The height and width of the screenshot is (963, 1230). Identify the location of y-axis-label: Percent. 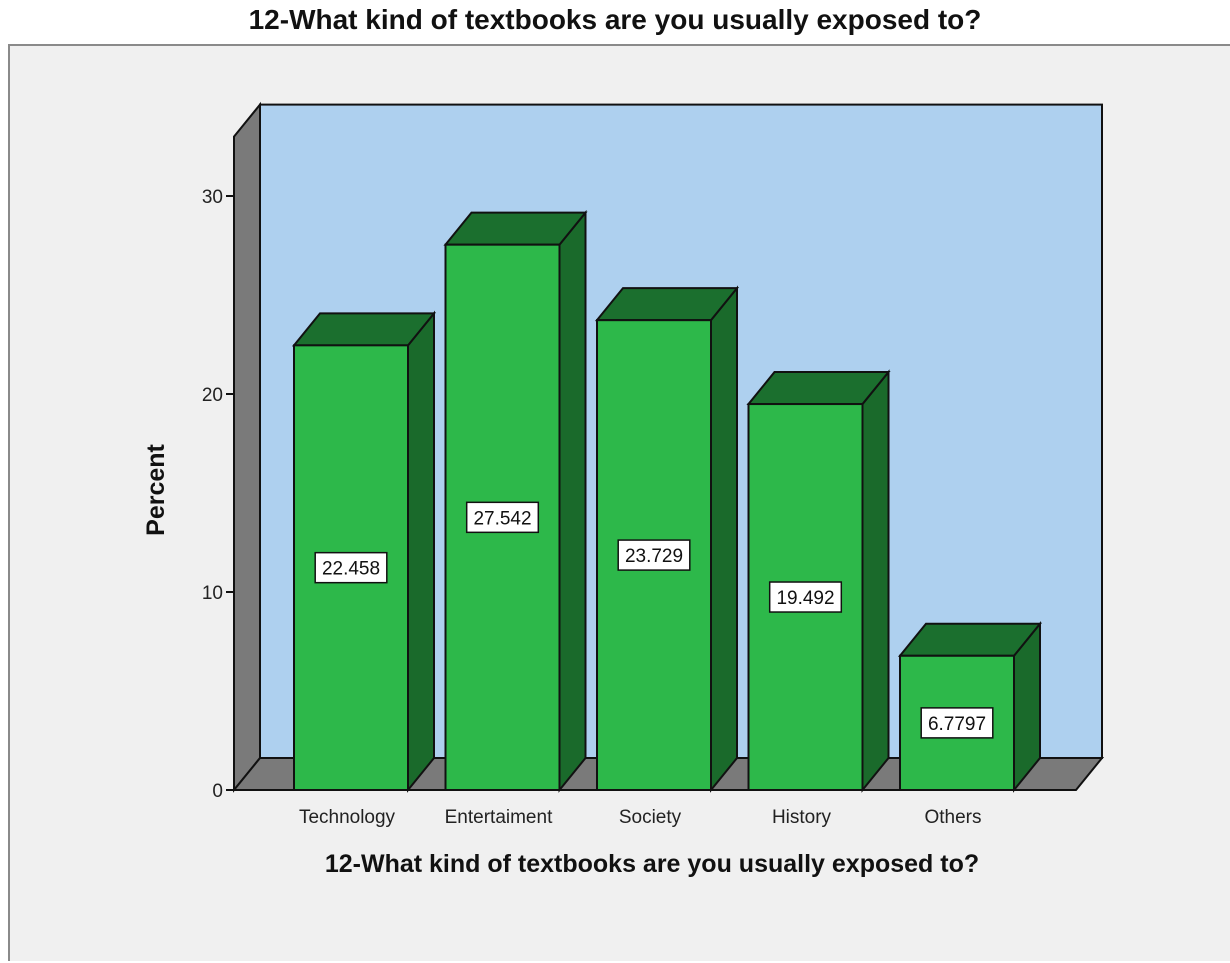
(156, 489).